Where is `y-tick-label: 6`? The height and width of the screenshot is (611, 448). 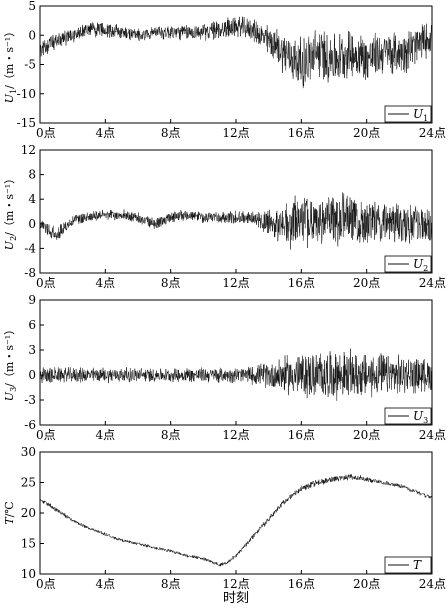 y-tick-label: 6 is located at coordinates (32, 325).